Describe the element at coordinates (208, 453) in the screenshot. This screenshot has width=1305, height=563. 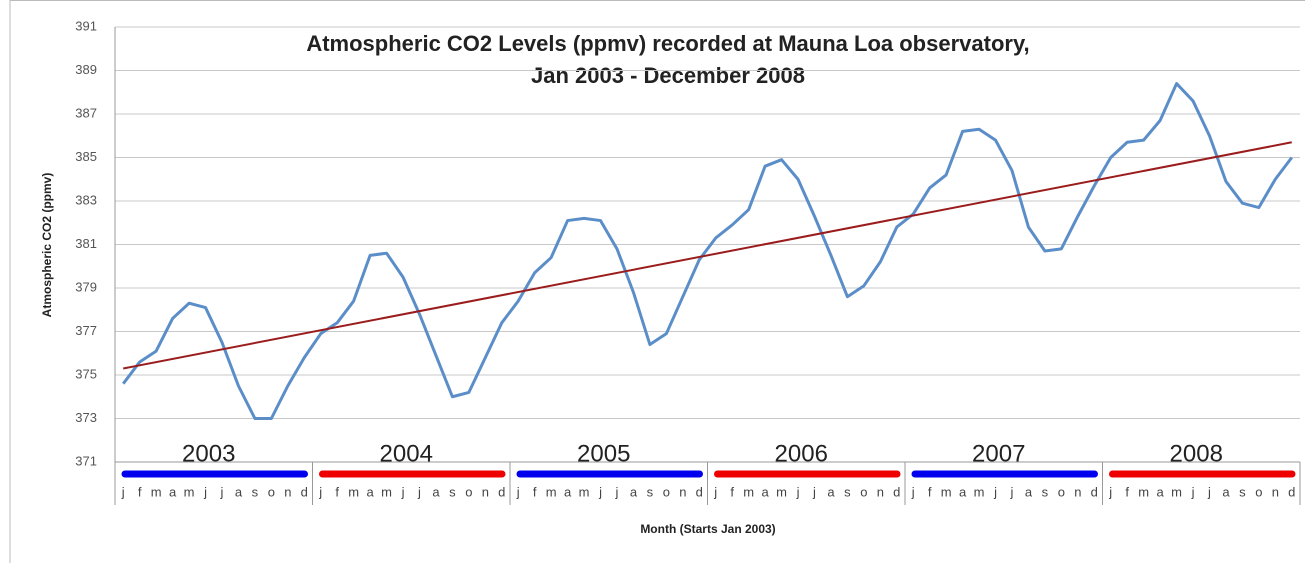
I see `year-label: 2003` at that location.